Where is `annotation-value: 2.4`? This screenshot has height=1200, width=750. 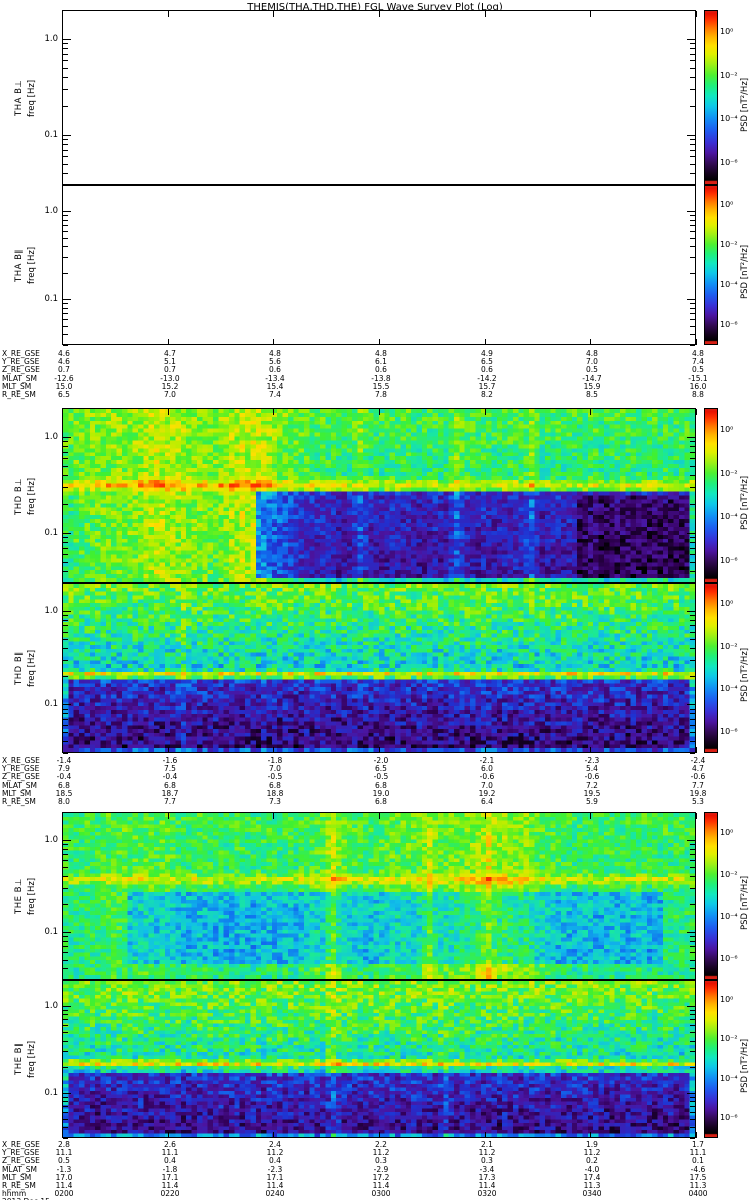 annotation-value: 2.4 is located at coordinates (275, 1144).